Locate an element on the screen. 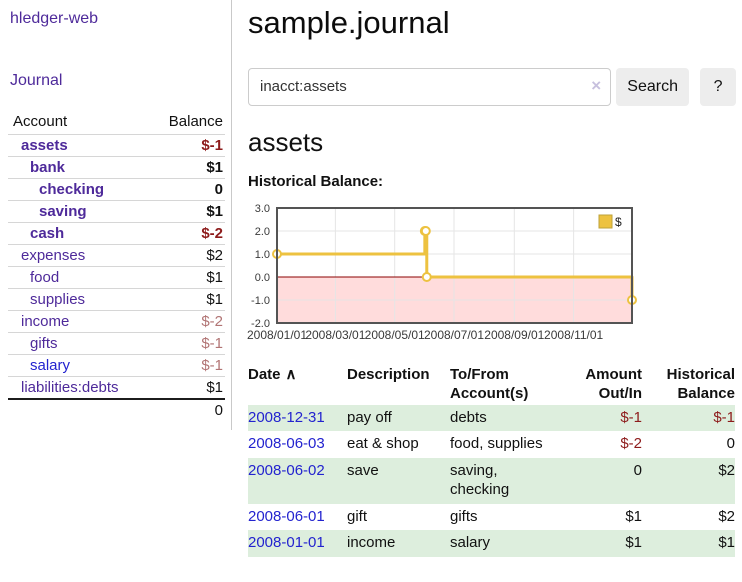  transaction-accounts: salary is located at coordinates (470, 543).